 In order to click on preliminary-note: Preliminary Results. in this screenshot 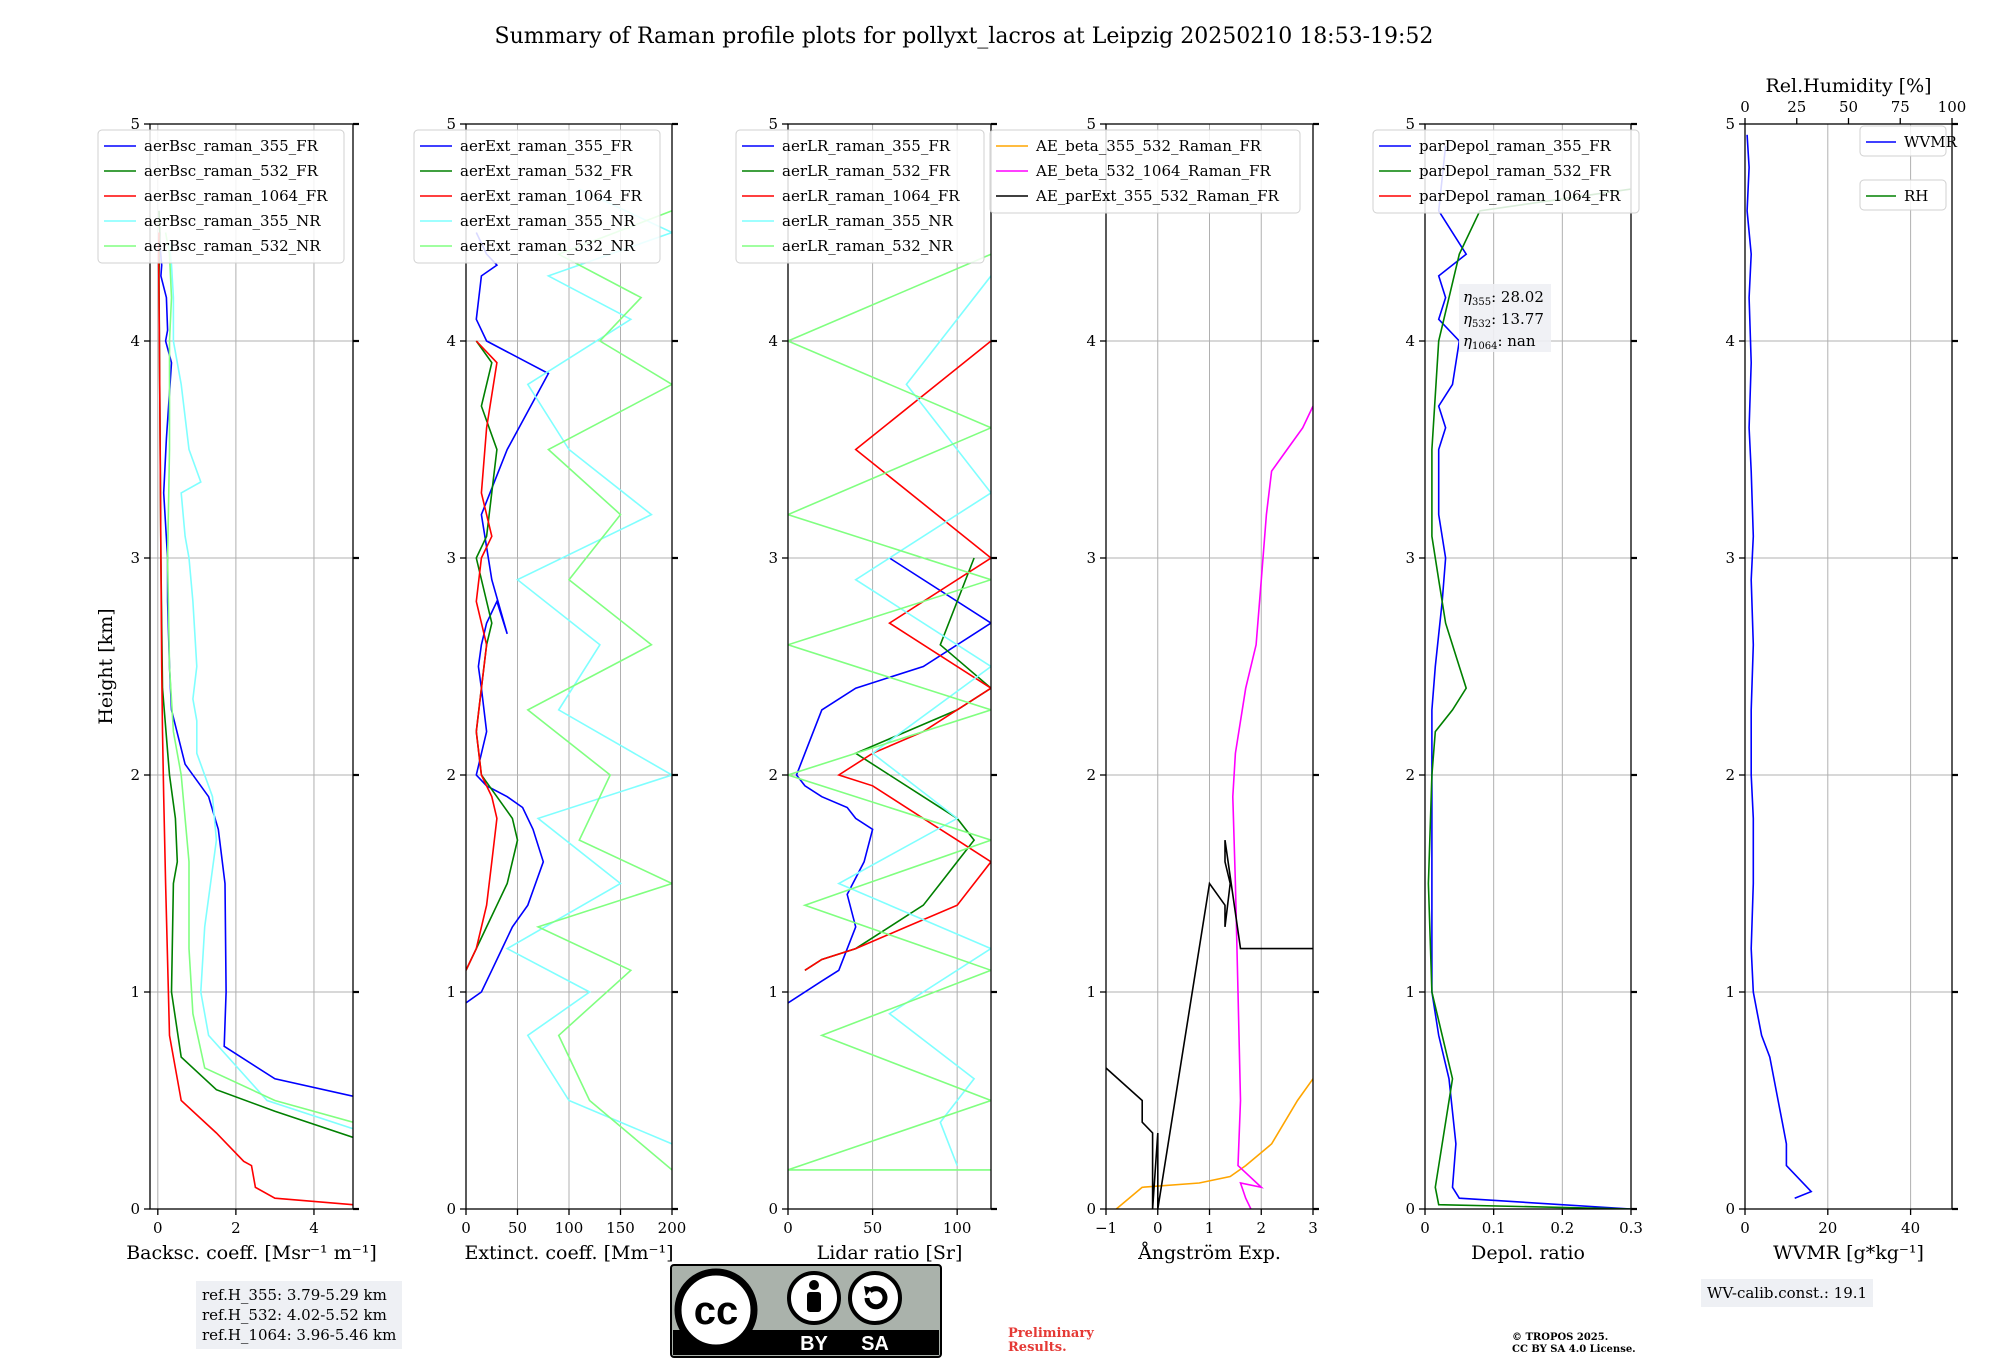, I will do `click(1051, 1341)`.